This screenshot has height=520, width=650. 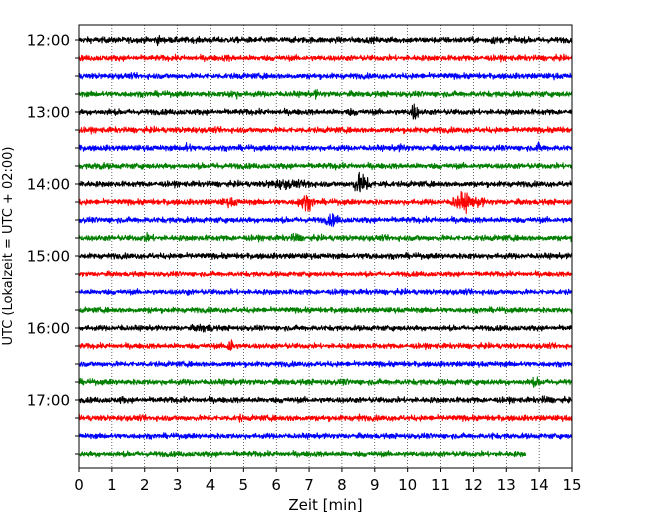 What do you see at coordinates (178, 485) in the screenshot?
I see `x-tick-label: 3` at bounding box center [178, 485].